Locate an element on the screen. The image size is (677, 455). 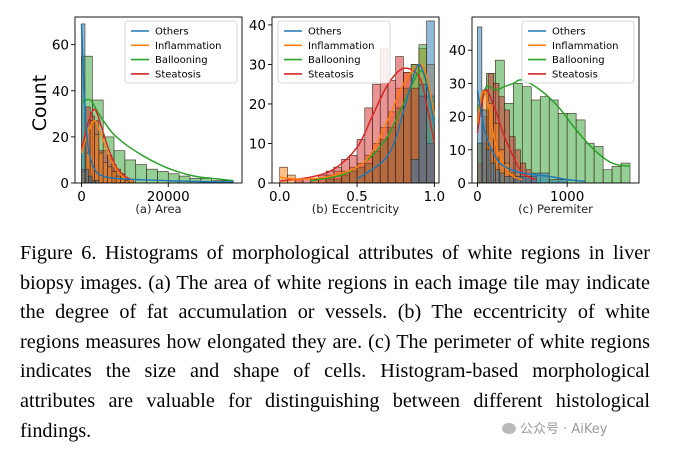
x-tick-label: 0.5 is located at coordinates (356, 197).